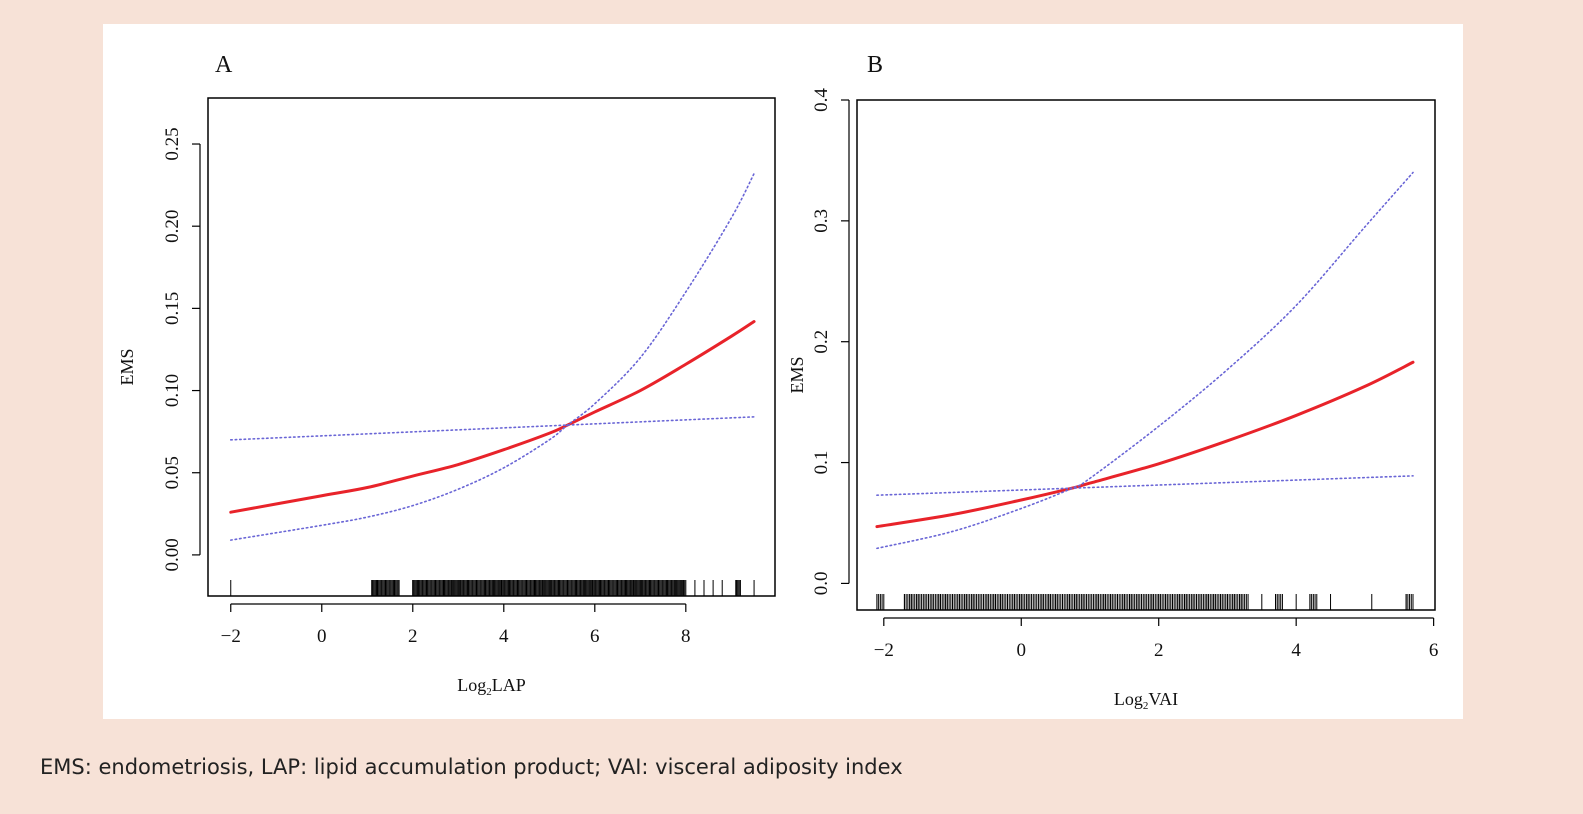  What do you see at coordinates (821, 463) in the screenshot?
I see `y-tick-label: 0.1` at bounding box center [821, 463].